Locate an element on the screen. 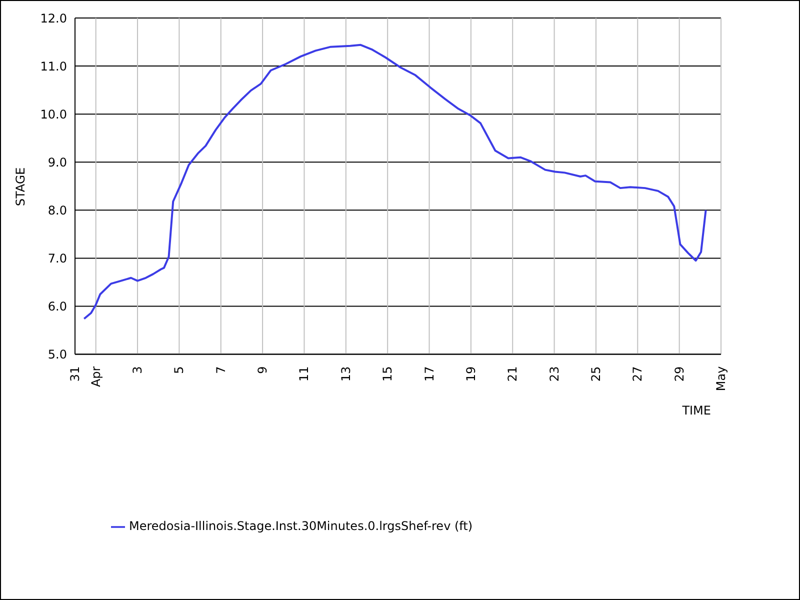 This screenshot has height=600, width=800. y-tick-label: 12.0 is located at coordinates (53, 18).